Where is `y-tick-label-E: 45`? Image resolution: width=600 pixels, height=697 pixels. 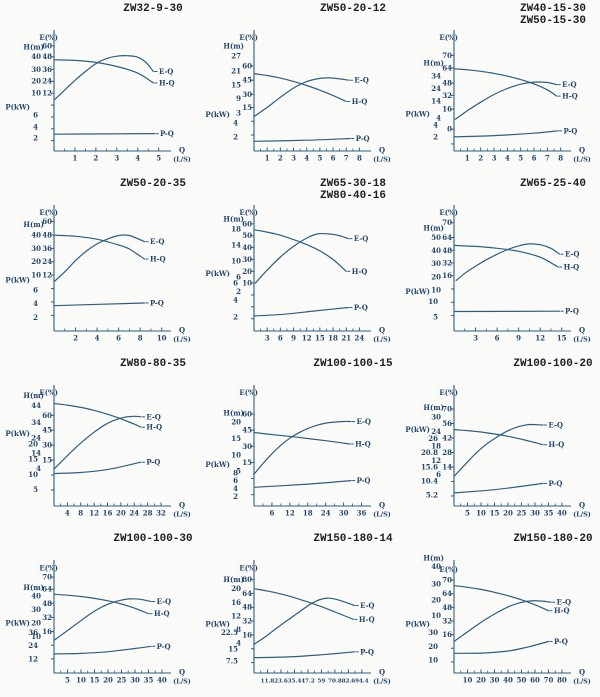
y-tick-label-E: 45 is located at coordinates (47, 430).